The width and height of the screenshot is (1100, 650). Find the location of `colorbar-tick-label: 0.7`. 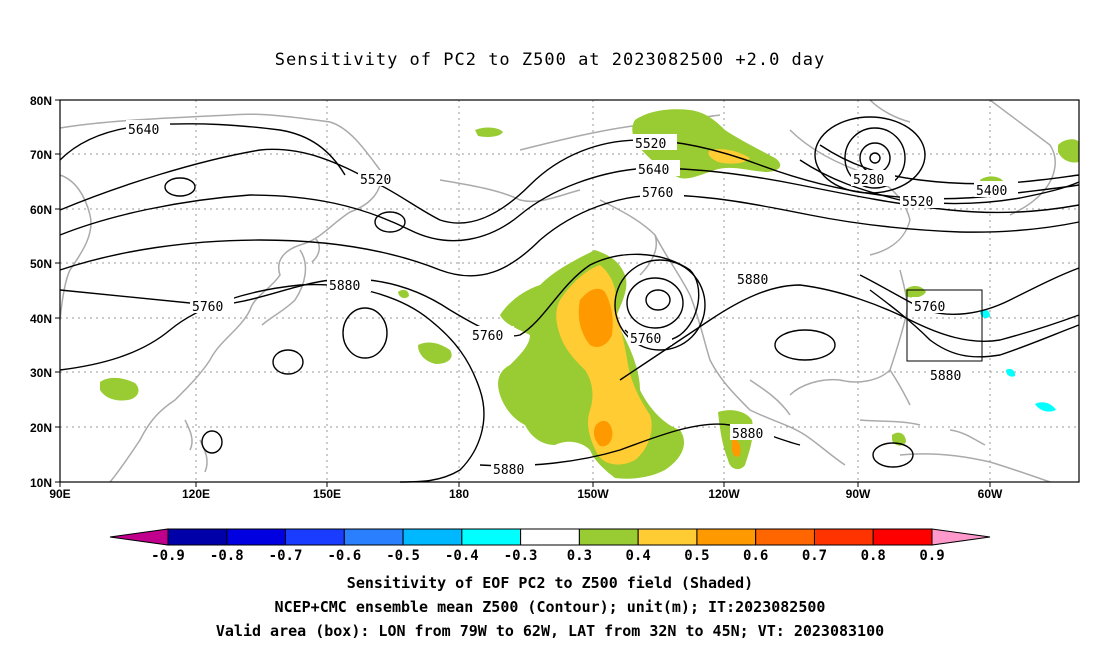

colorbar-tick-label: 0.7 is located at coordinates (814, 556).